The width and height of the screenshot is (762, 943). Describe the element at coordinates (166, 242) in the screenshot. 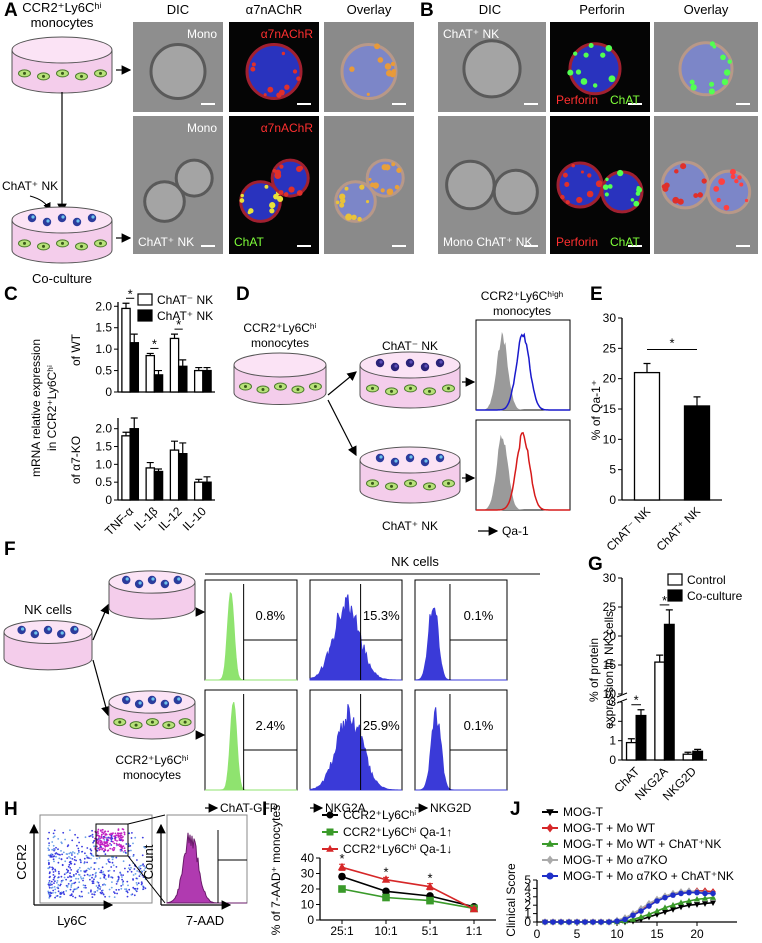

I see `image-label: ChAT⁺ NK` at that location.